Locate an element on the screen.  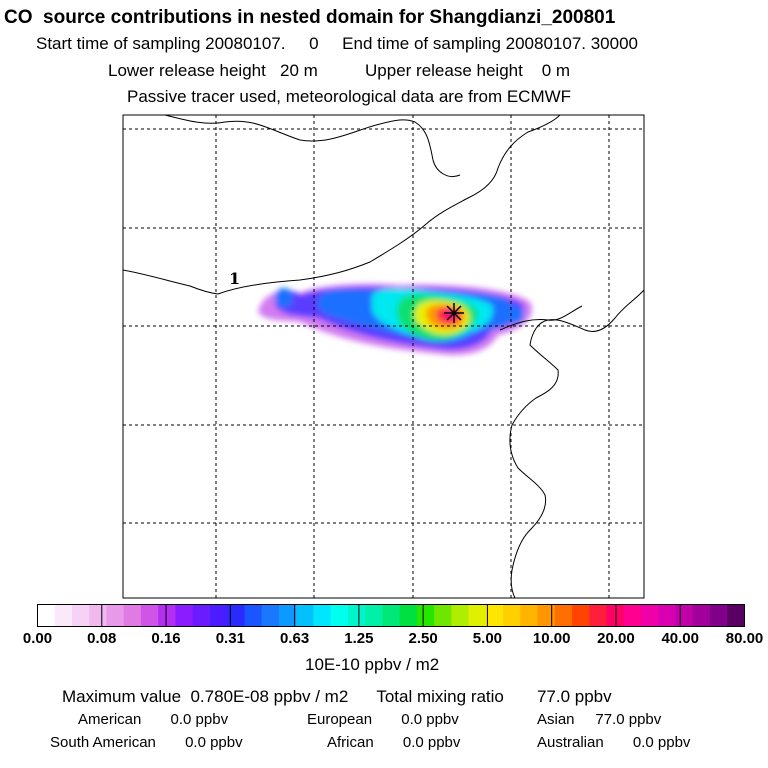
border-line is located at coordinates (342, 205).